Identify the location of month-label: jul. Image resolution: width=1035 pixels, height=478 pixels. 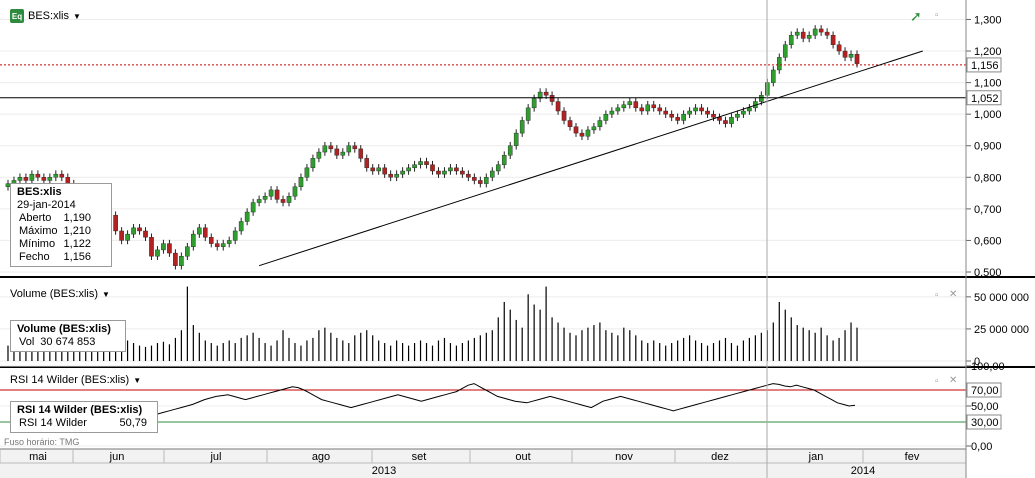
(215, 457).